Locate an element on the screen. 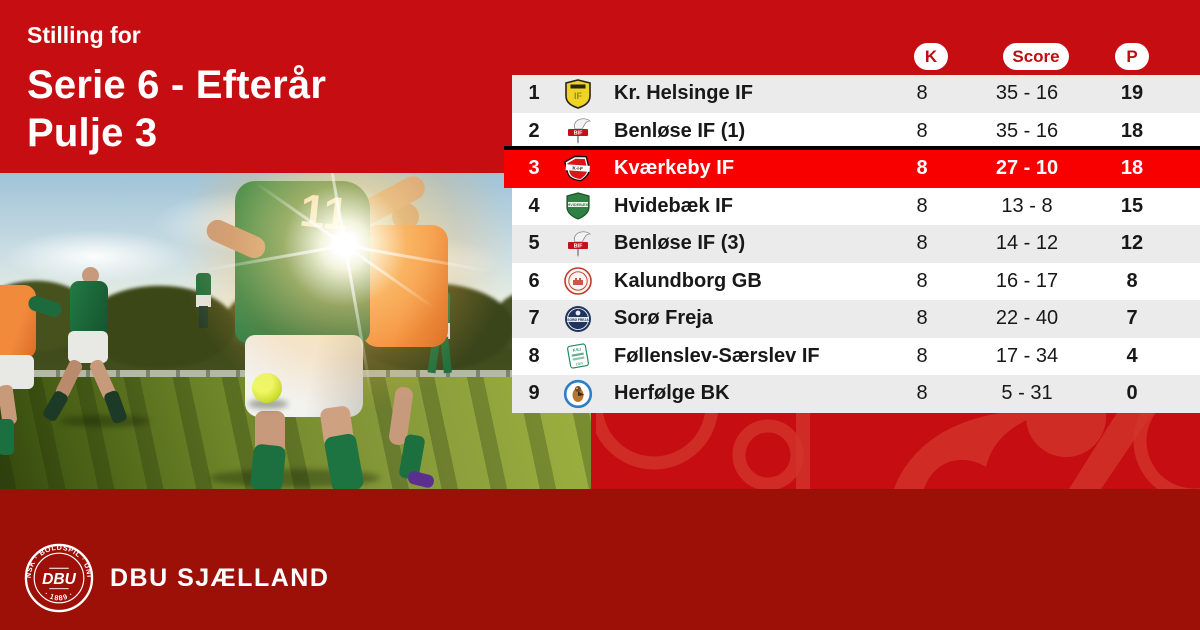  table-row: 7 SORØ FREJA Sorø Freja 8 22 - 40 7 is located at coordinates (856, 319).